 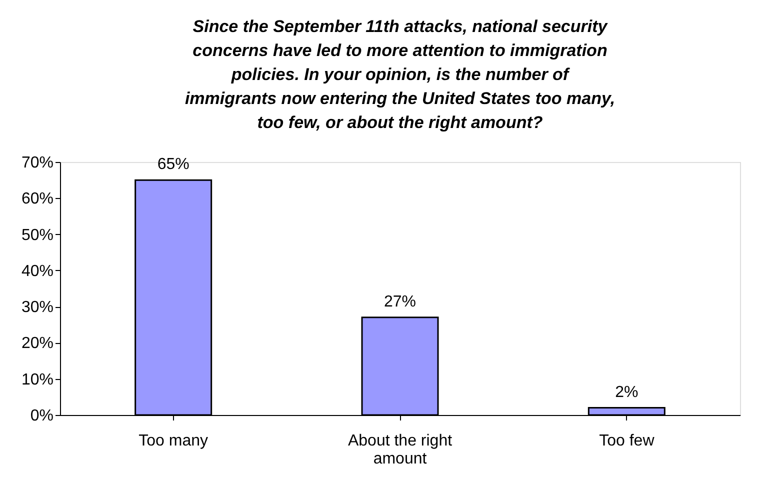 I want to click on y-tick-label: 70%, so click(x=37, y=163).